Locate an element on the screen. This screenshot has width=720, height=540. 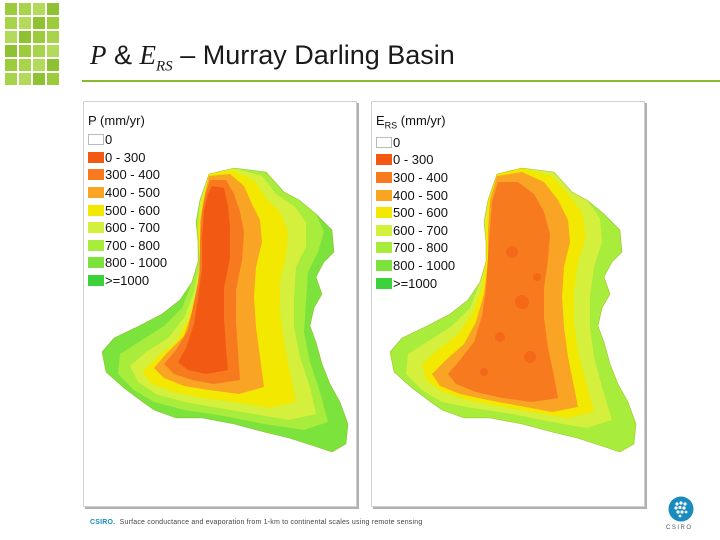
logo-text: CSIRO is located at coordinates (679, 528).